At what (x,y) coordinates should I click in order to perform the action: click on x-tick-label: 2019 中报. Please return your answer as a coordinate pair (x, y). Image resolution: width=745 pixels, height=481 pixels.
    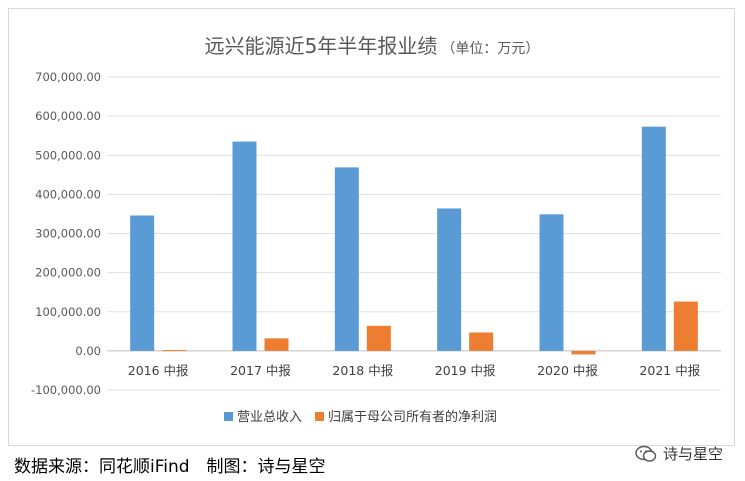
    Looking at the image, I should click on (465, 370).